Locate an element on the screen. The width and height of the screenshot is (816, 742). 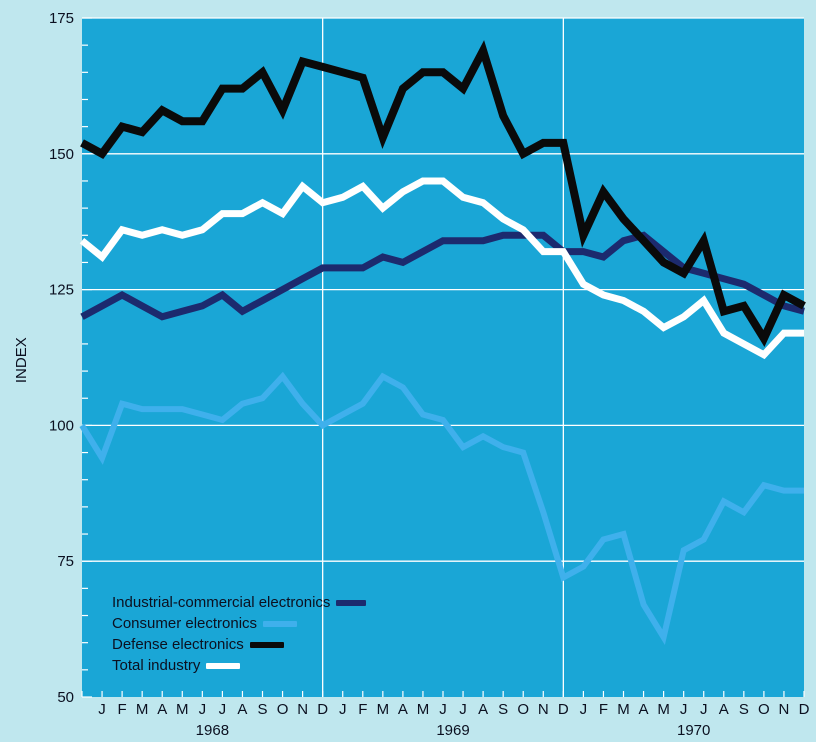
year-label: 1969 is located at coordinates (452, 730).